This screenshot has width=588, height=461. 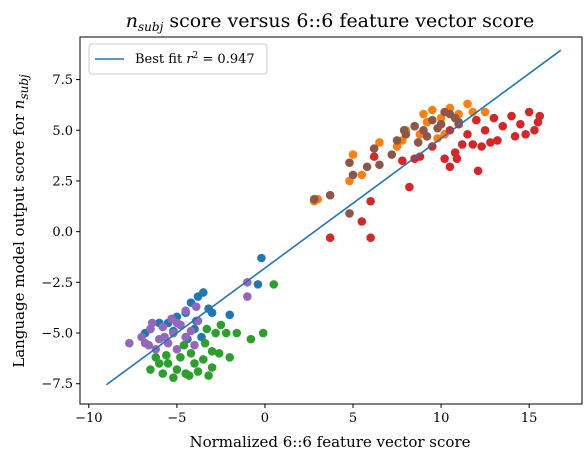 I want to click on y-tick-label: −2.5, so click(x=57, y=283).